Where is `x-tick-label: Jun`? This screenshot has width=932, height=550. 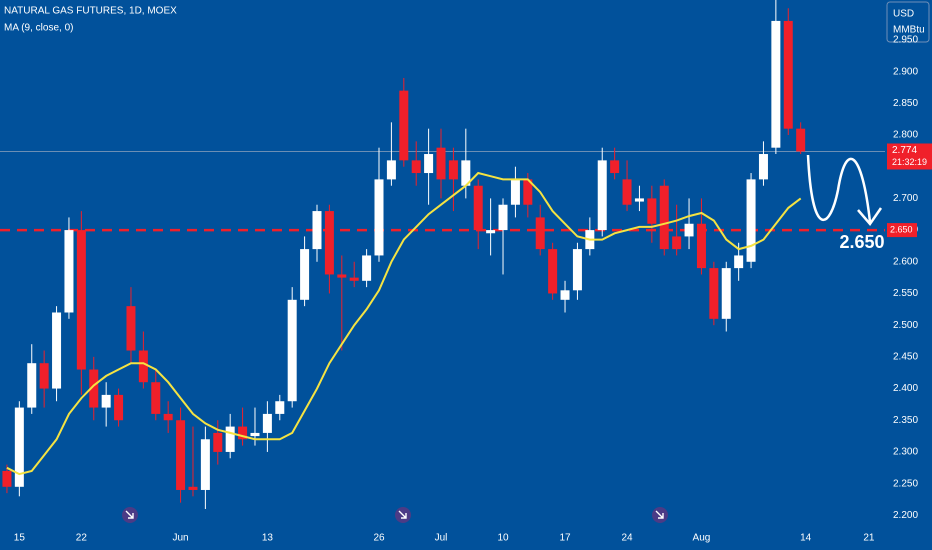
x-tick-label: Jun is located at coordinates (181, 538).